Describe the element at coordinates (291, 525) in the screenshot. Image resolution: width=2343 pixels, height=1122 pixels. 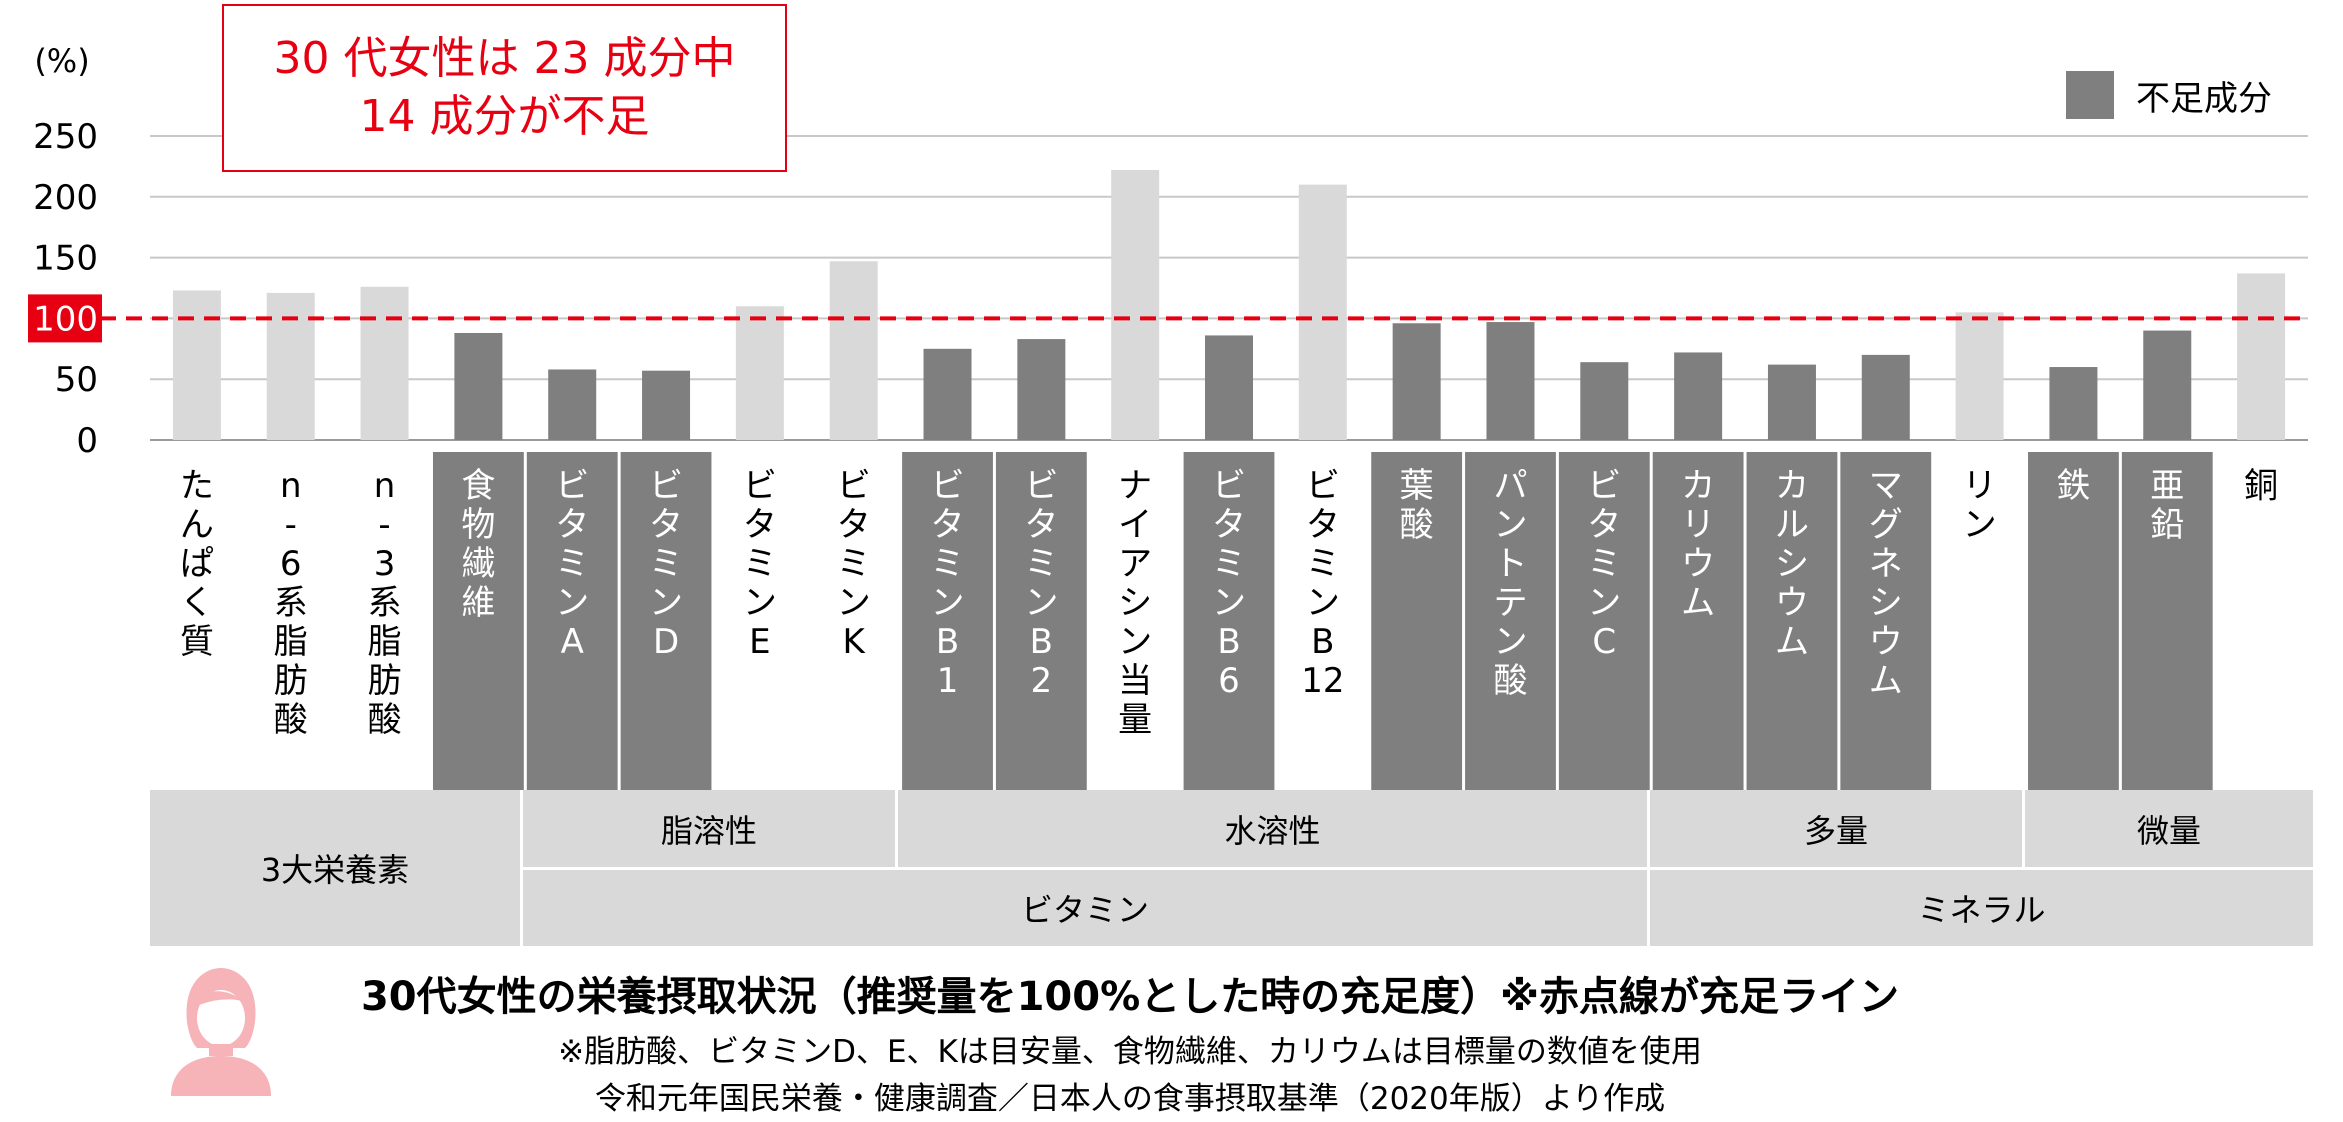
I see `category-label-char: -` at that location.